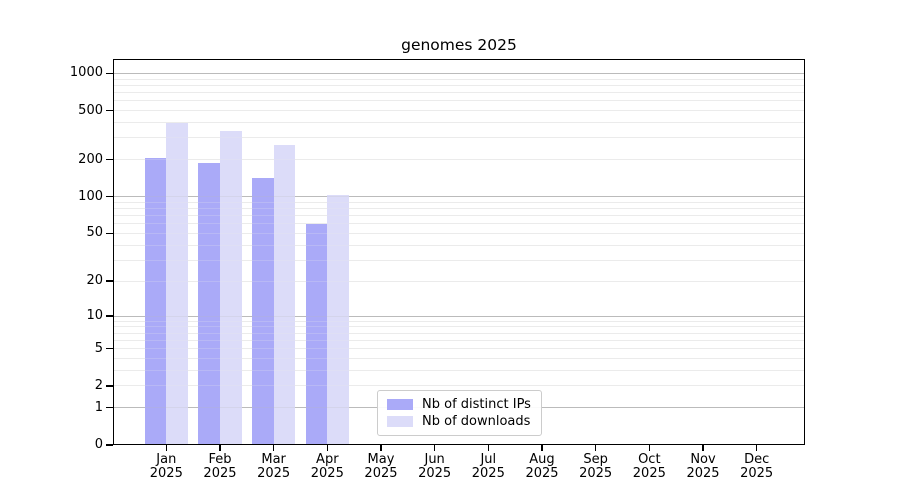  What do you see at coordinates (94, 233) in the screenshot?
I see `y-tick-label-50: 50` at bounding box center [94, 233].